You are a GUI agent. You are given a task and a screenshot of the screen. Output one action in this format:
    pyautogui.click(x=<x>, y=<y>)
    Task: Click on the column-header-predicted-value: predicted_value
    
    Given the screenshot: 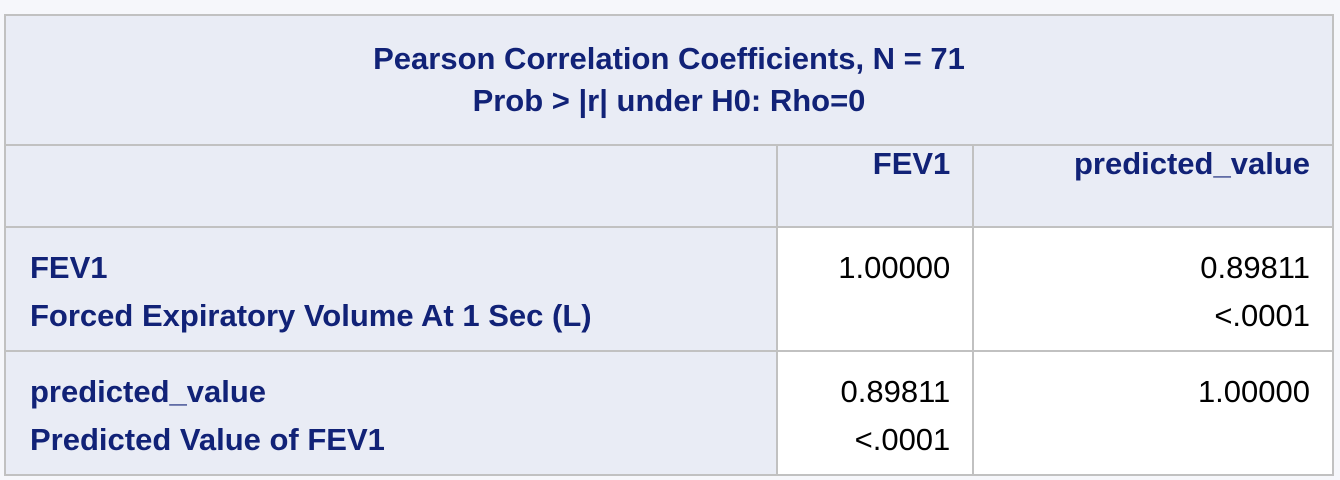 What is the action you would take?
    pyautogui.click(x=1153, y=186)
    